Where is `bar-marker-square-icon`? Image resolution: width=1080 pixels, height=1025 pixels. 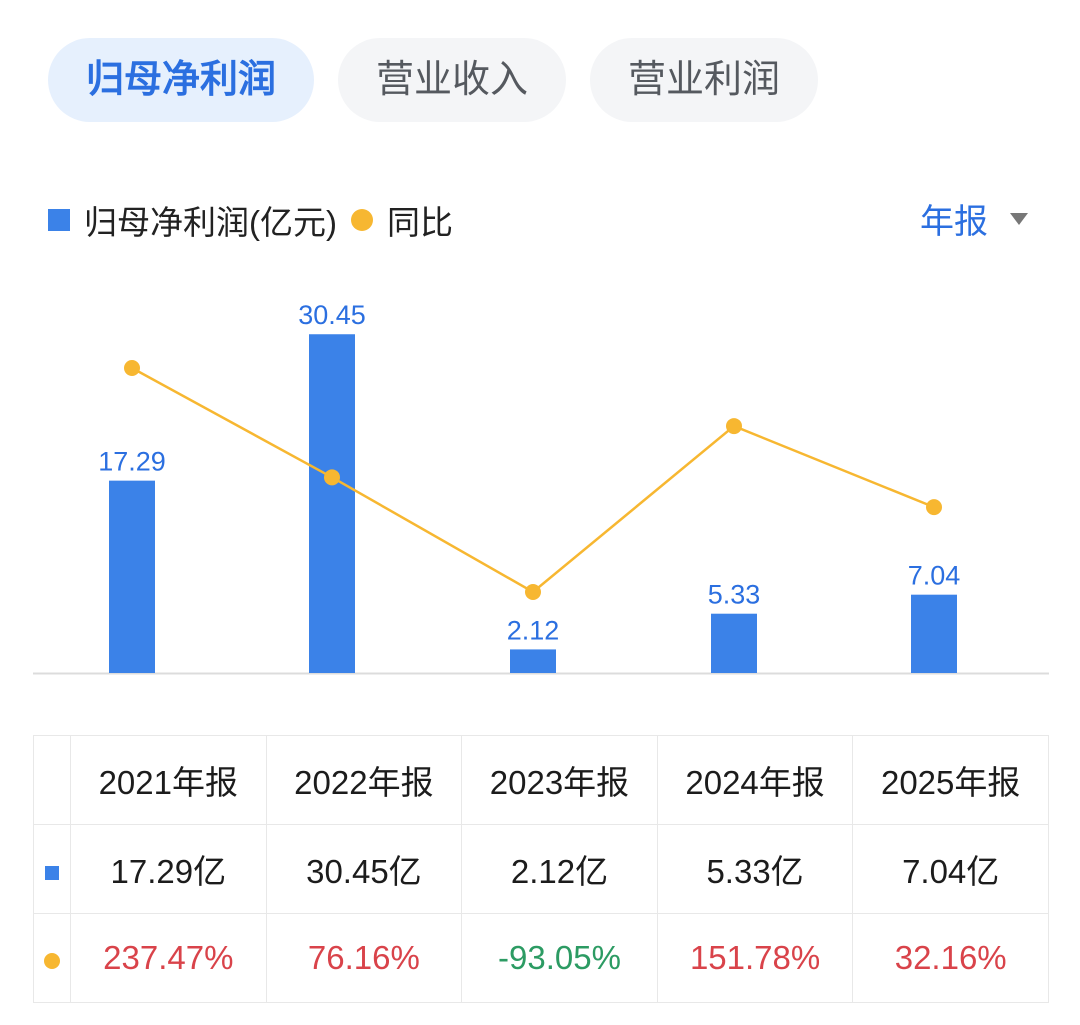
bar-marker-square-icon is located at coordinates (52, 873).